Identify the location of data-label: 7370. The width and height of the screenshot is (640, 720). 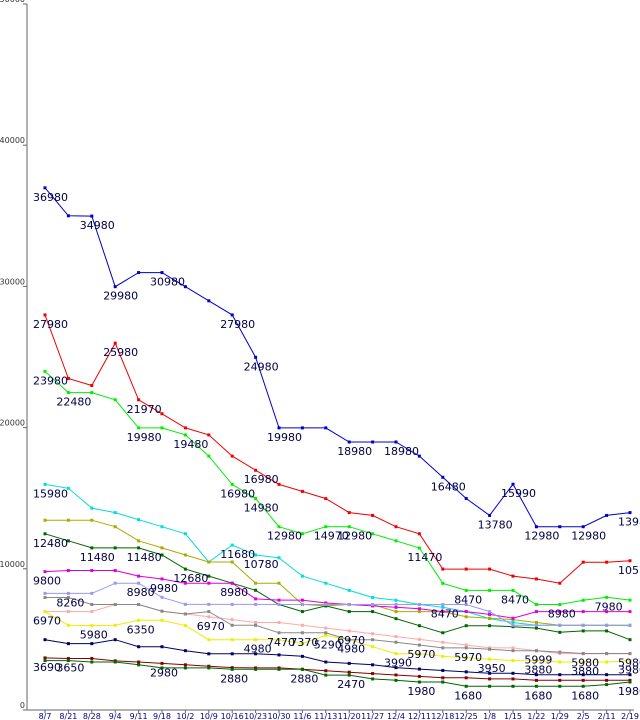
(304, 642).